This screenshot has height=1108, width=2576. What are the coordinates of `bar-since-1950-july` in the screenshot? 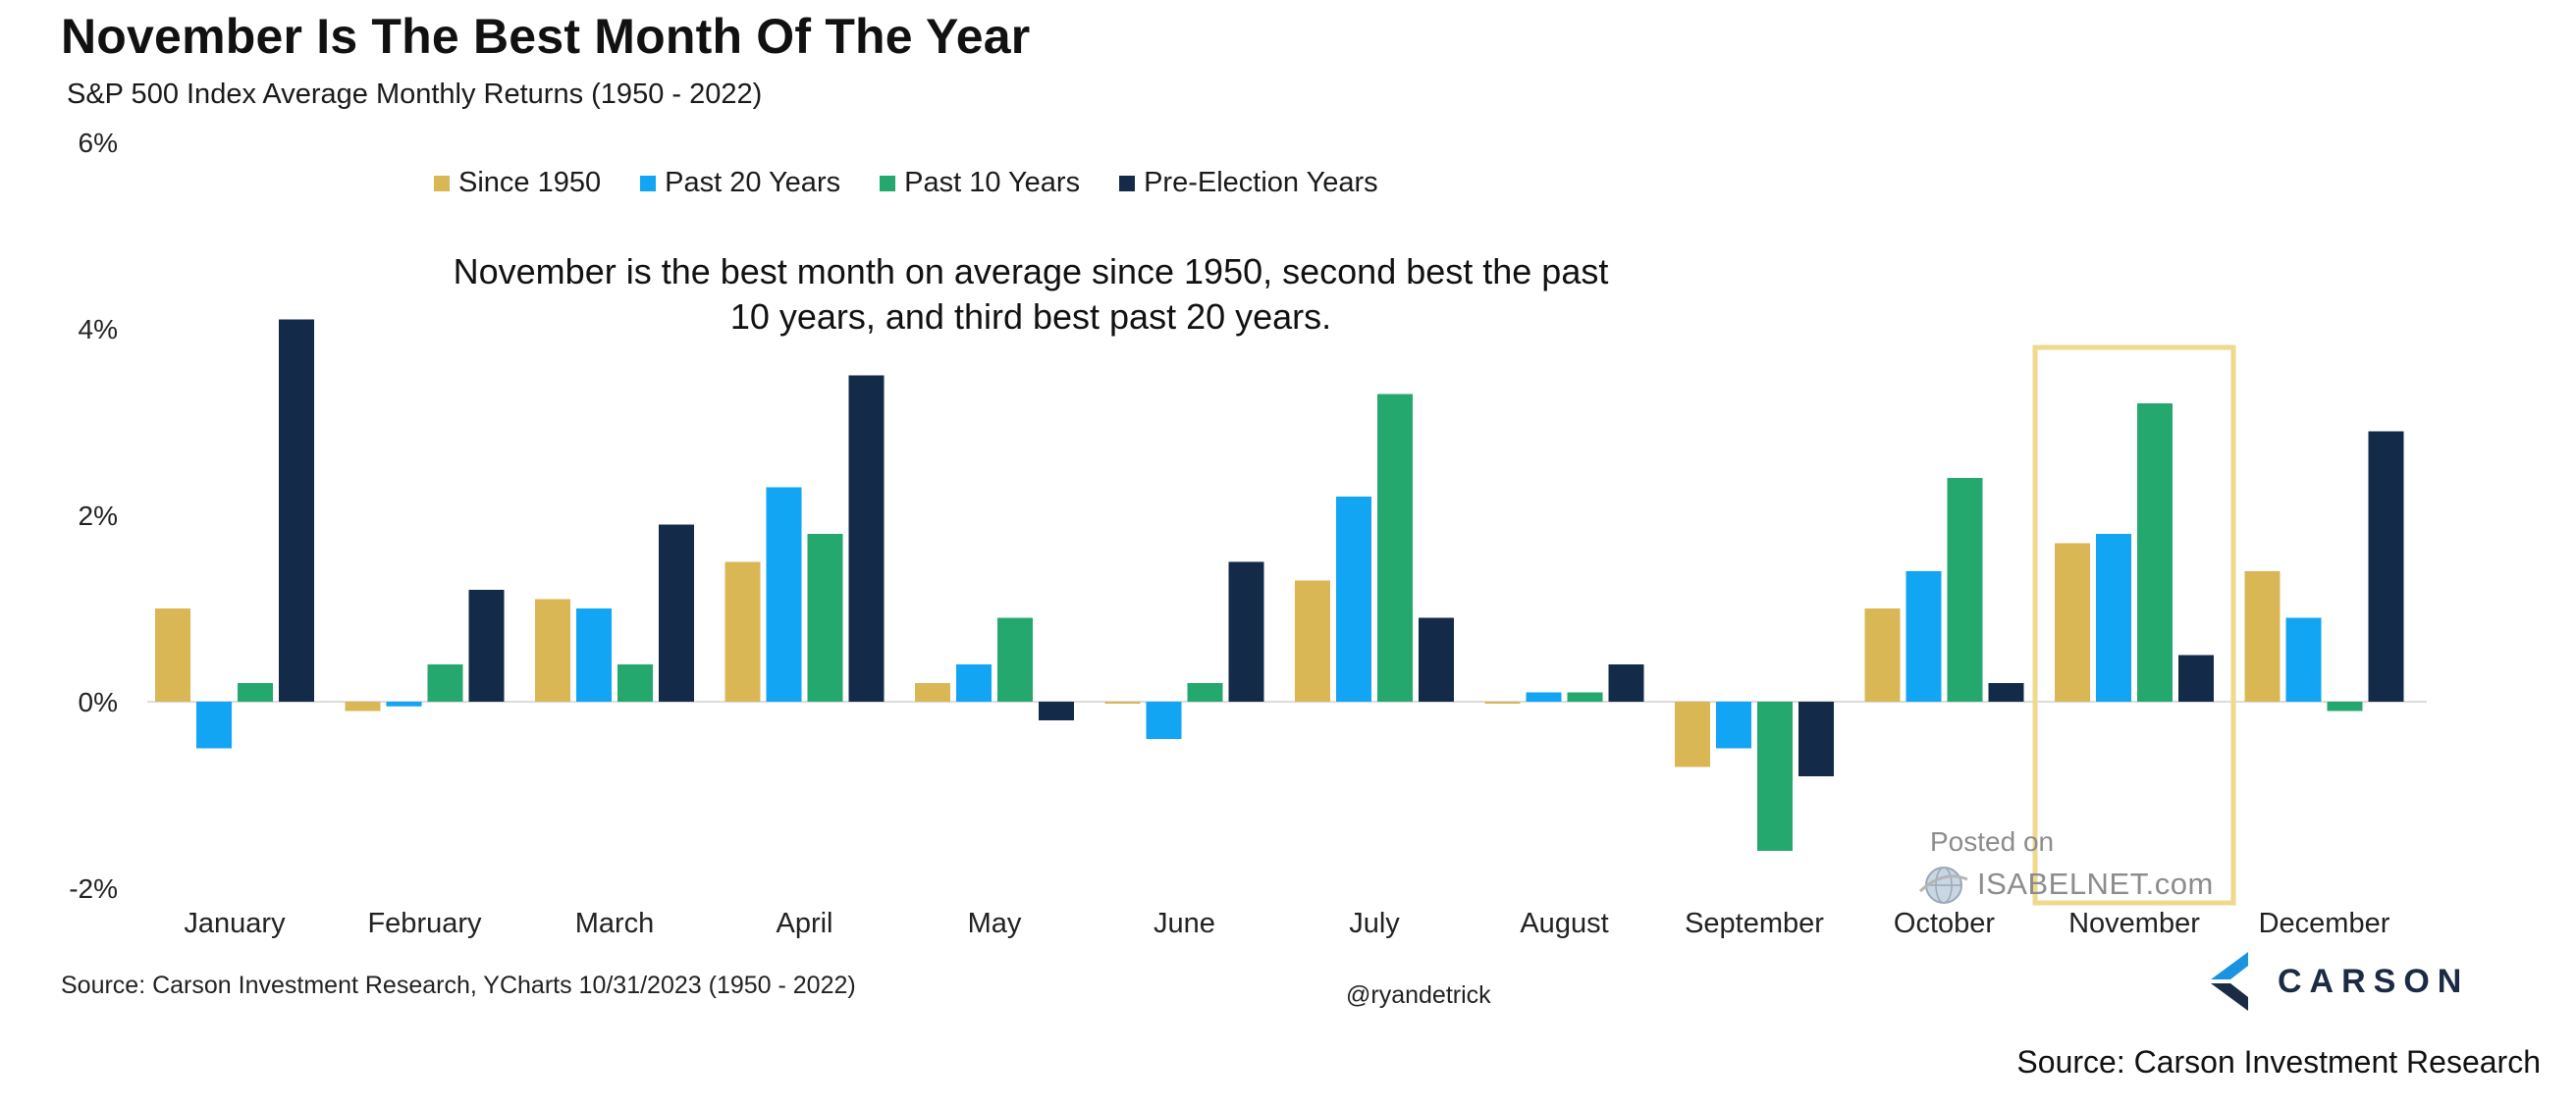 It's located at (1312, 641).